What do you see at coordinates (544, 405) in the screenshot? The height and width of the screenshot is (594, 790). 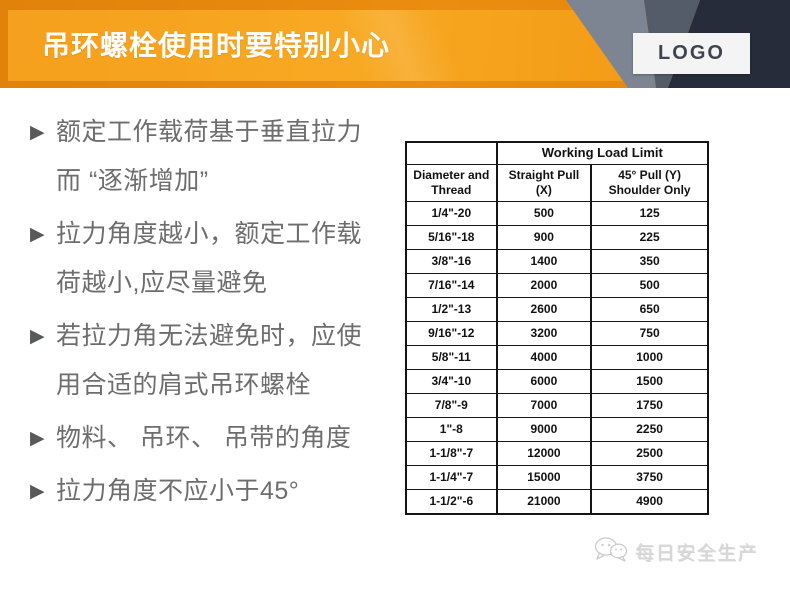 I see `table-cell: 7000` at bounding box center [544, 405].